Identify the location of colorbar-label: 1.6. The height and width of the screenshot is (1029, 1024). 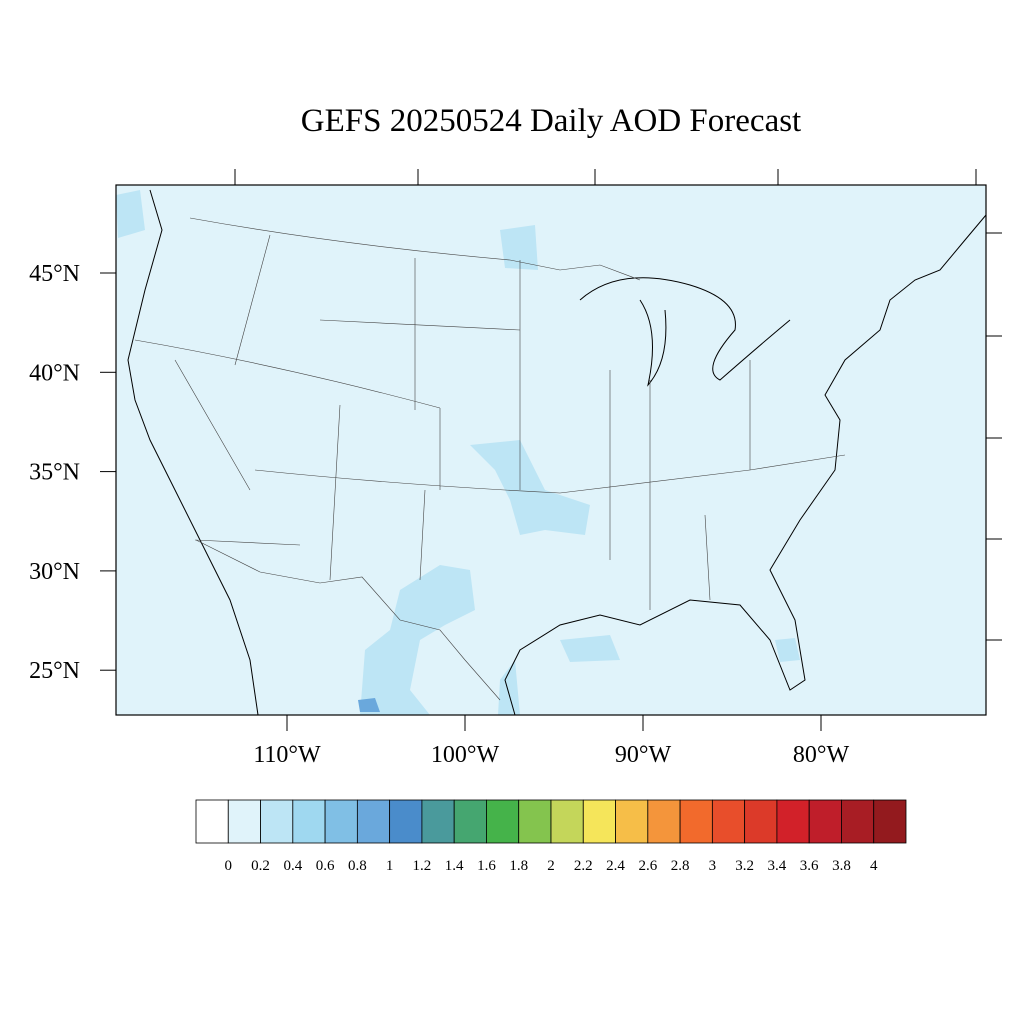
(486, 866).